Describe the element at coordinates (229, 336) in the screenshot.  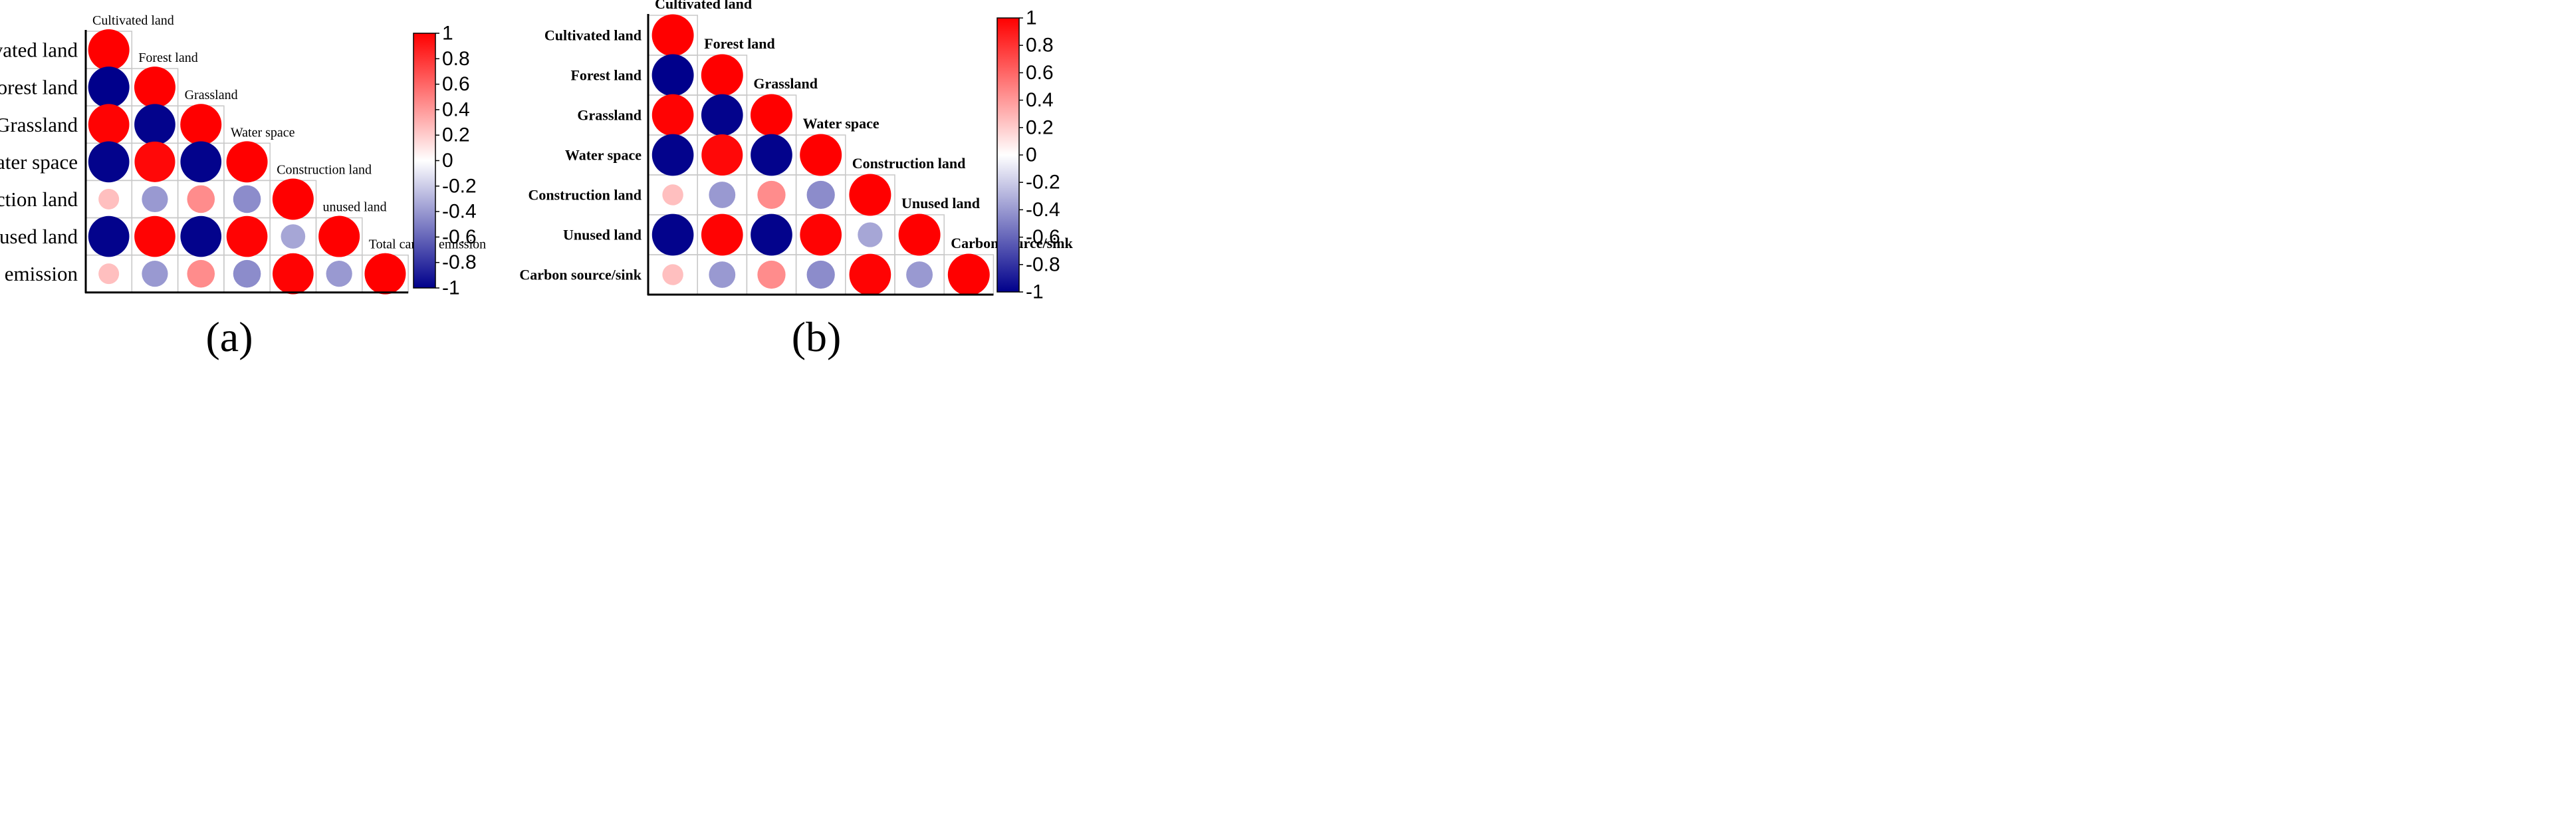
I see `panel-label: (a)` at that location.